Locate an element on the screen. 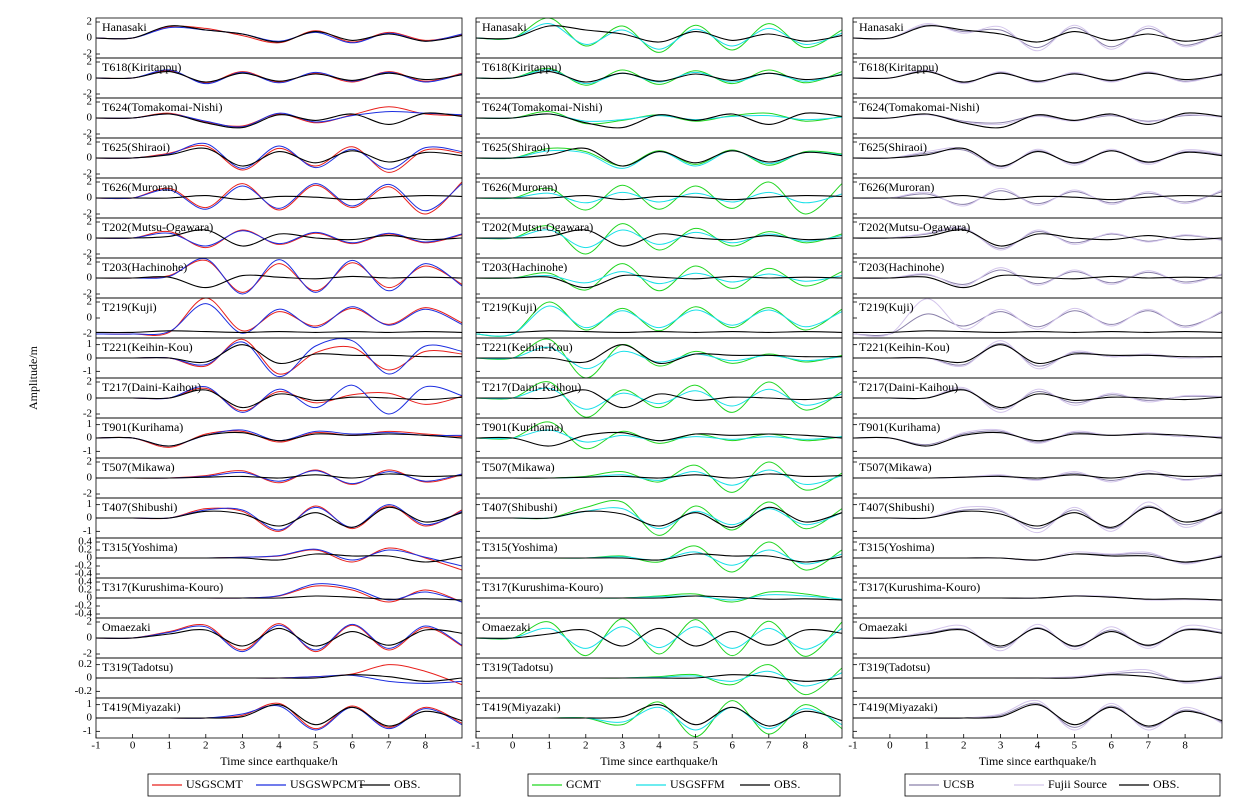 The height and width of the screenshot is (806, 1248). x-tick-label: 2 is located at coordinates (586, 746).